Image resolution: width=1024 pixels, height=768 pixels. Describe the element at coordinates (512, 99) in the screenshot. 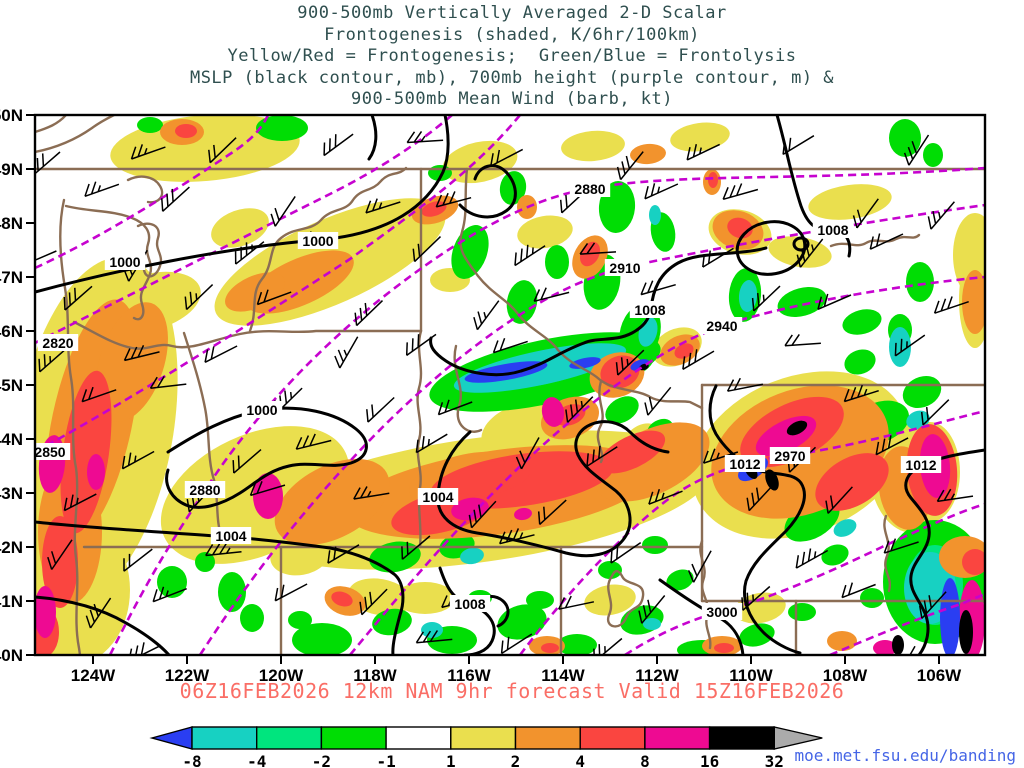

I see `title-line-5: 900-500mb Mean Wind (barb, kt)` at that location.